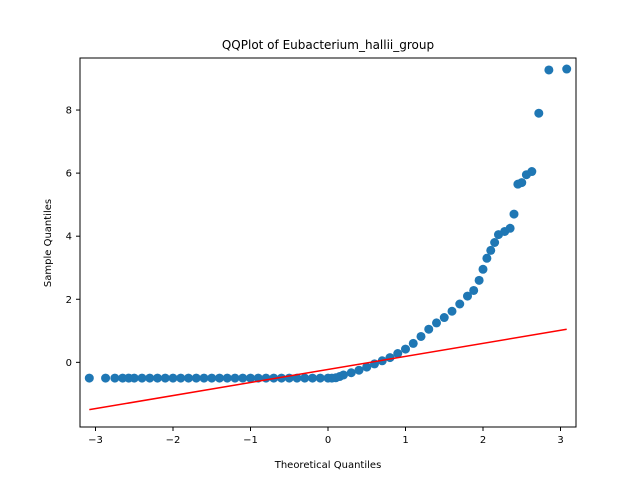 The width and height of the screenshot is (640, 480). Describe the element at coordinates (250, 440) in the screenshot. I see `x-tick-label--1: −1` at that location.